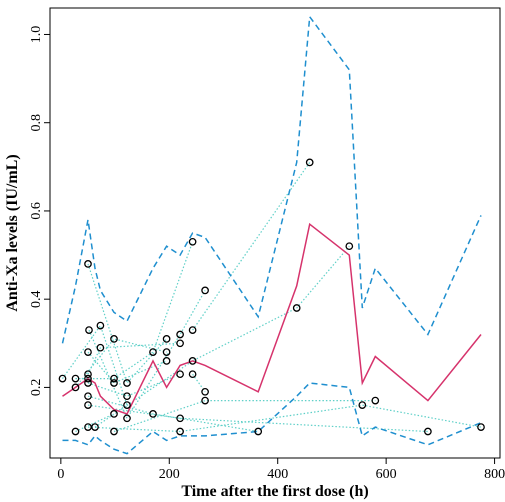 Image resolution: width=505 pixels, height=502 pixels. I want to click on x-tick-label-800: 800, so click(494, 474).